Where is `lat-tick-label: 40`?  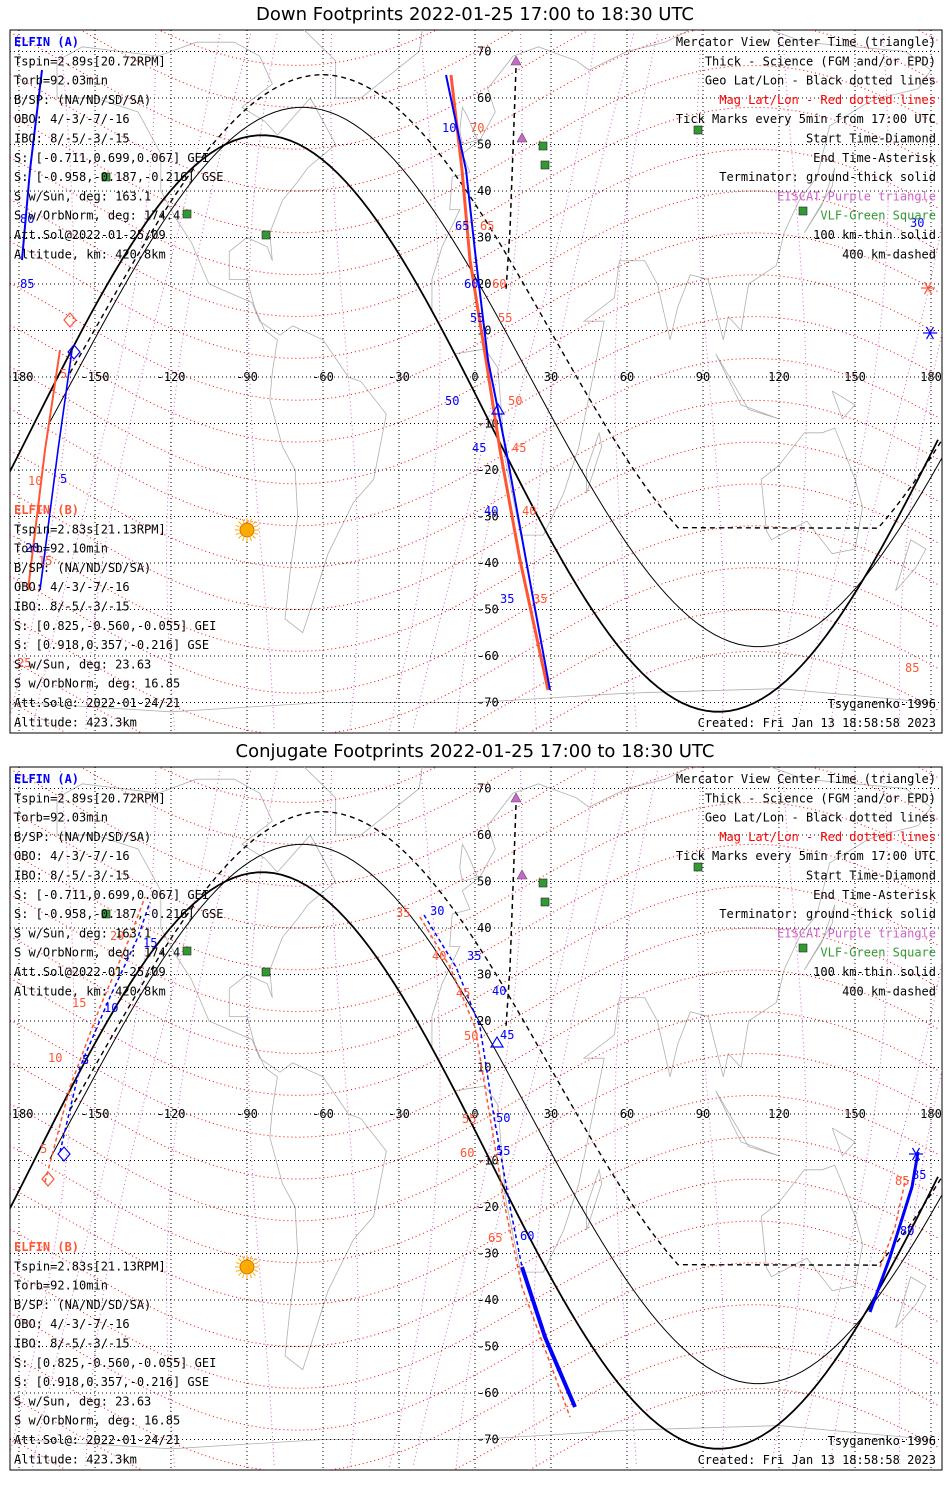 lat-tick-label: 40 is located at coordinates (484, 191).